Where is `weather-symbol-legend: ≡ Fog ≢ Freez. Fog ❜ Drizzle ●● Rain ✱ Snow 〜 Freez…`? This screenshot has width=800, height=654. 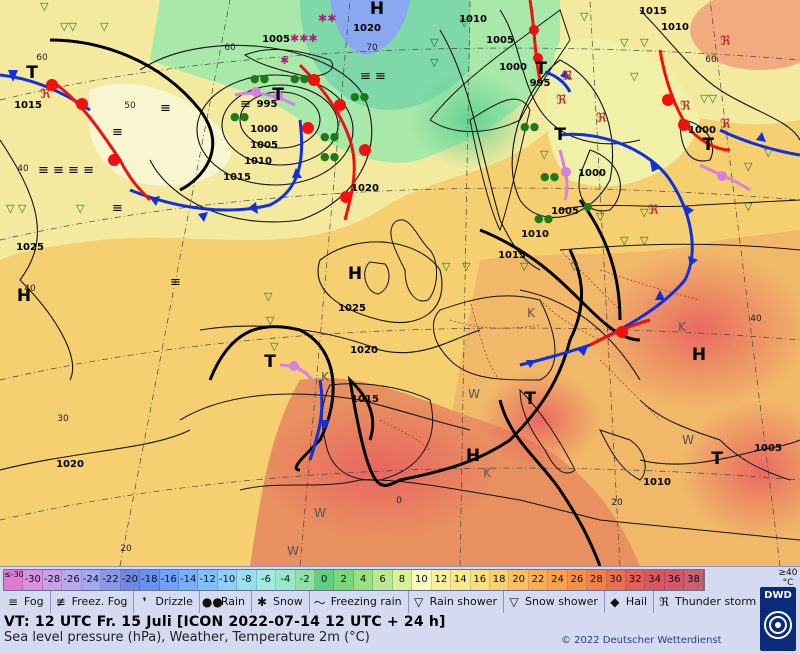 weather-symbol-legend: ≡ Fog ≢ Freez. Fog ❜ Drizzle ●● Rain ✱ Snow 〜 Freez… is located at coordinates (383, 602).